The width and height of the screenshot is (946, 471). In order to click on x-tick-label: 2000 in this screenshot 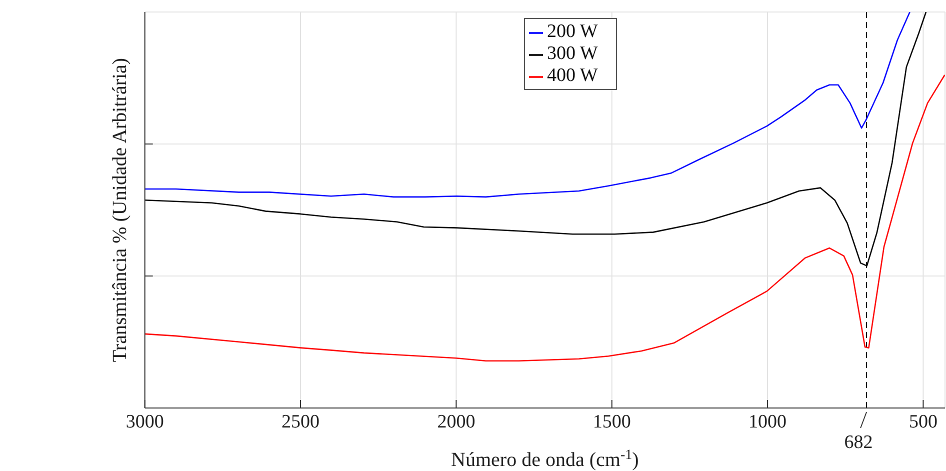, I will do `click(456, 421)`.